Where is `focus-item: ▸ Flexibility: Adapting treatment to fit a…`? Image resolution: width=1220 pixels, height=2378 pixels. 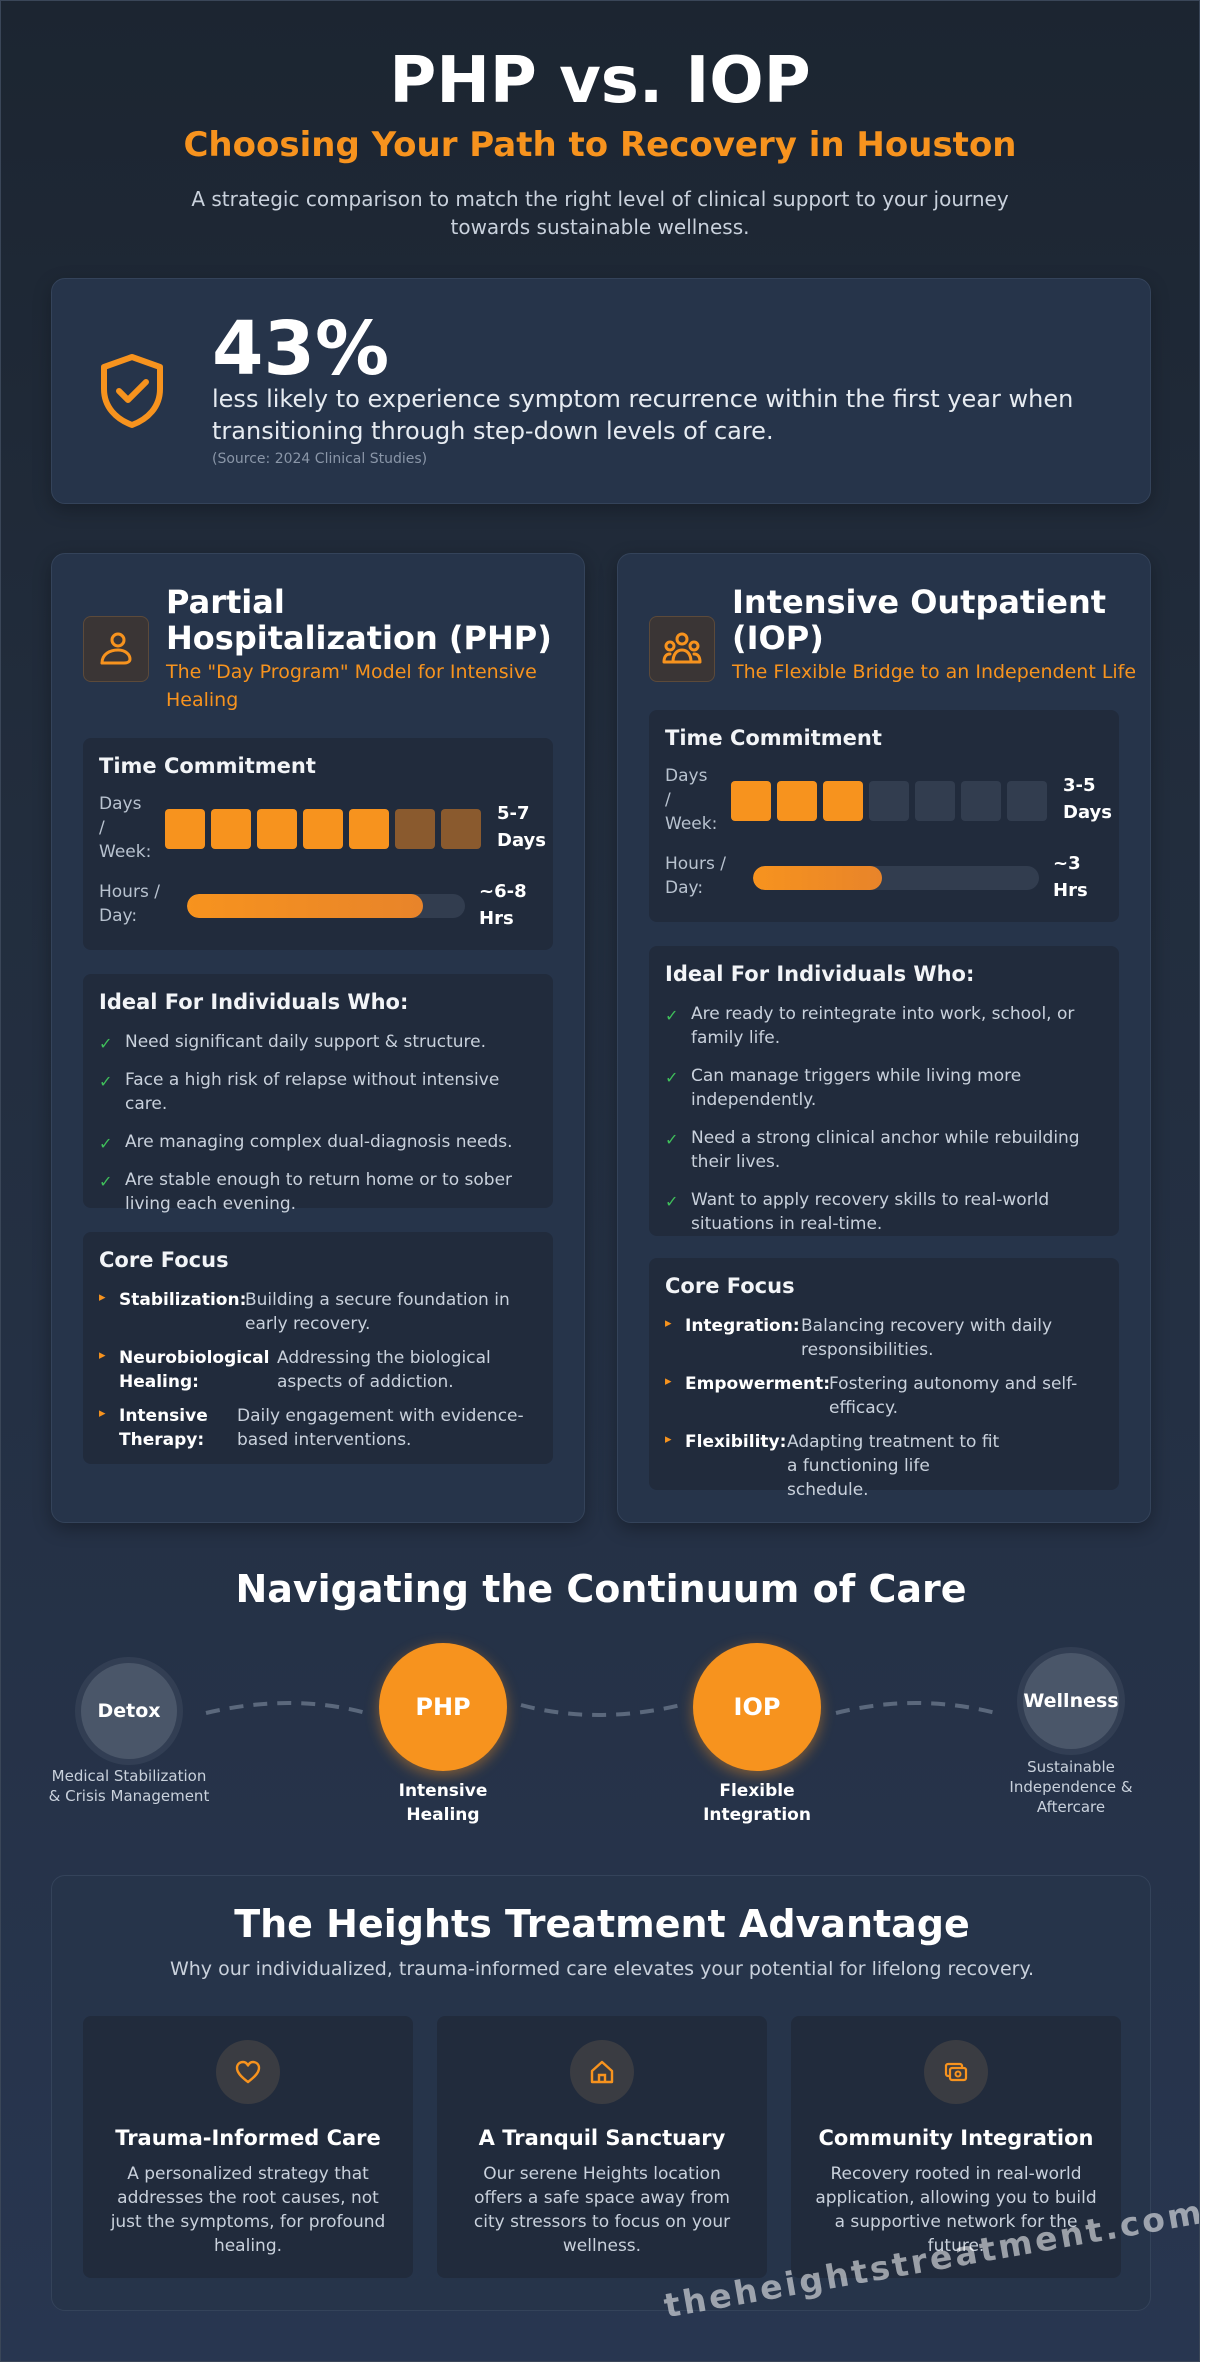
focus-item: ▸ Flexibility: Adapting treatment to fit a… is located at coordinates (832, 1466).